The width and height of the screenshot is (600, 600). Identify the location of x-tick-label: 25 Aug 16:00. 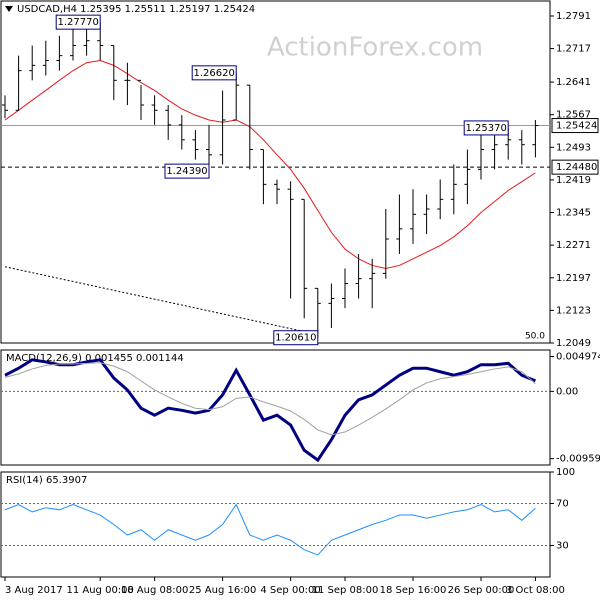
(222, 590).